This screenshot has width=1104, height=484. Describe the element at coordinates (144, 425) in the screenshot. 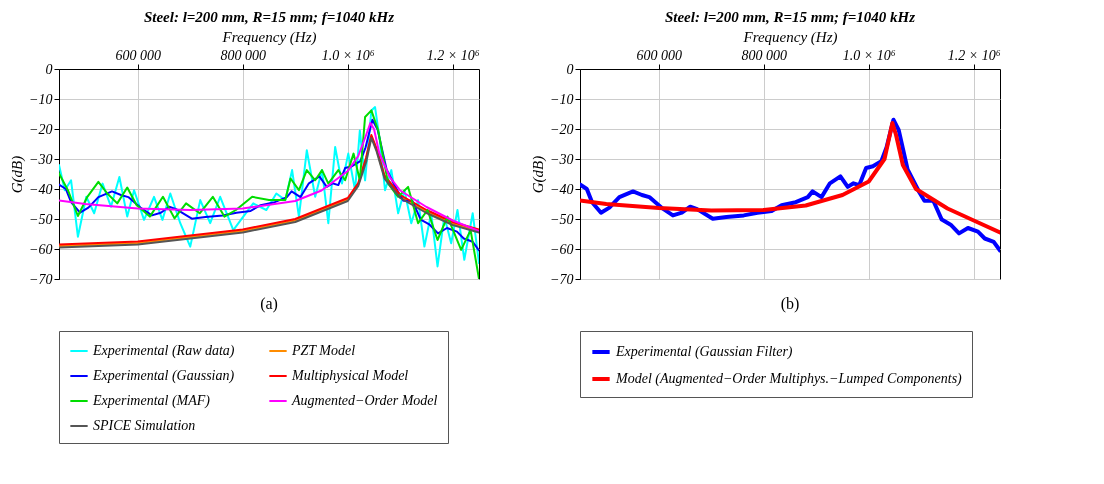

I see `legend-label: SPICE Simulation` at that location.